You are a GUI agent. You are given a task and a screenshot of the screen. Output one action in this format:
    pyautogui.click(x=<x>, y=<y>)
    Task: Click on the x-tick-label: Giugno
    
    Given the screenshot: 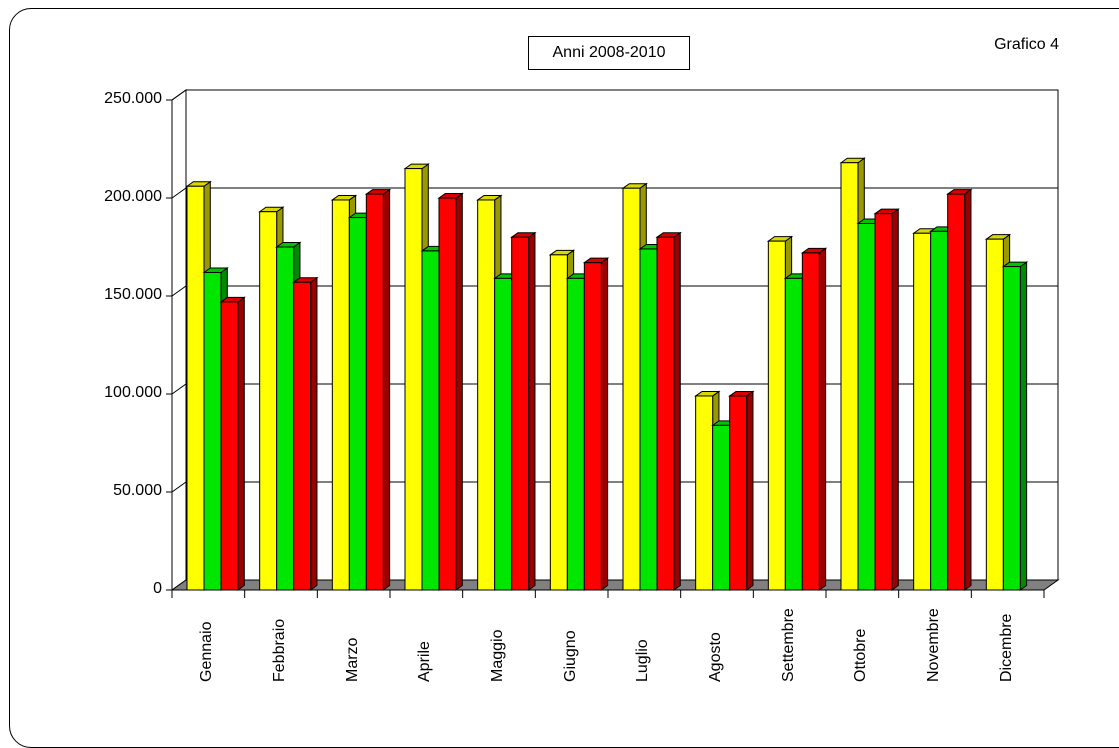 What is the action you would take?
    pyautogui.click(x=570, y=656)
    